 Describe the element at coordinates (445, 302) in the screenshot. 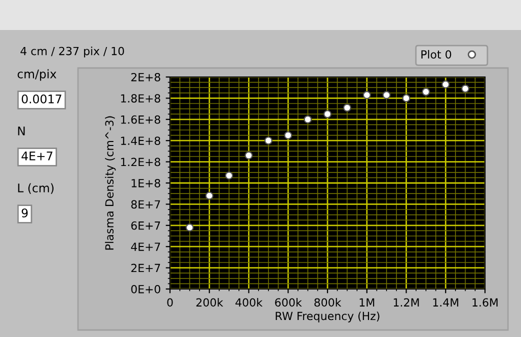

I see `x-tick-label: 1.4M` at that location.